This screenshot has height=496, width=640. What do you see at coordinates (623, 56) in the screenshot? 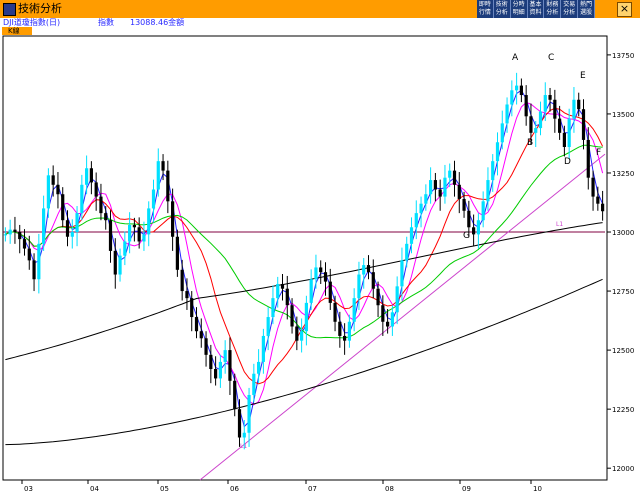
I see `y-tick-label: 13750` at bounding box center [623, 56].